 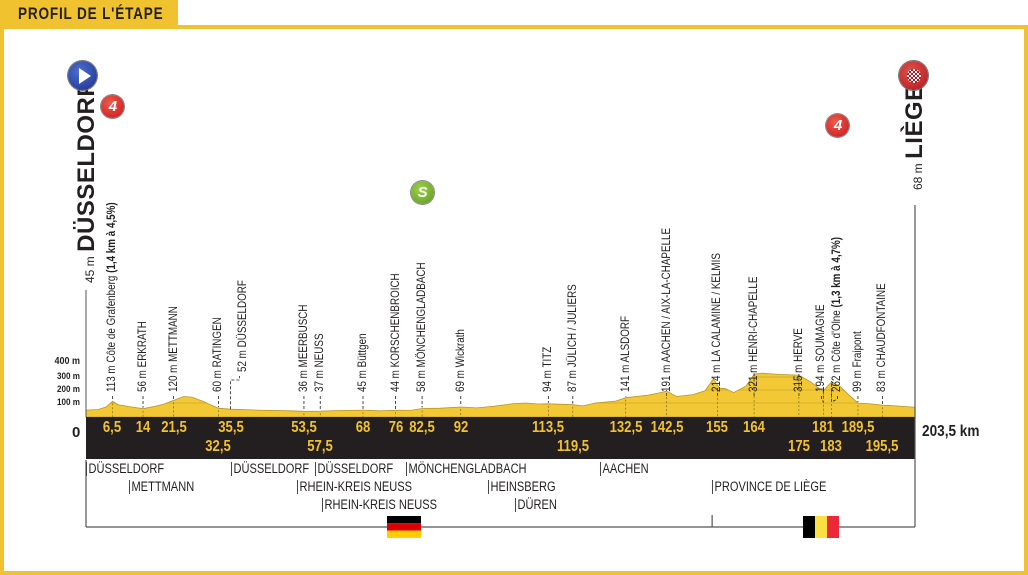 What do you see at coordinates (547, 369) in the screenshot?
I see `waypoint-label: 94 m TITZ` at bounding box center [547, 369].